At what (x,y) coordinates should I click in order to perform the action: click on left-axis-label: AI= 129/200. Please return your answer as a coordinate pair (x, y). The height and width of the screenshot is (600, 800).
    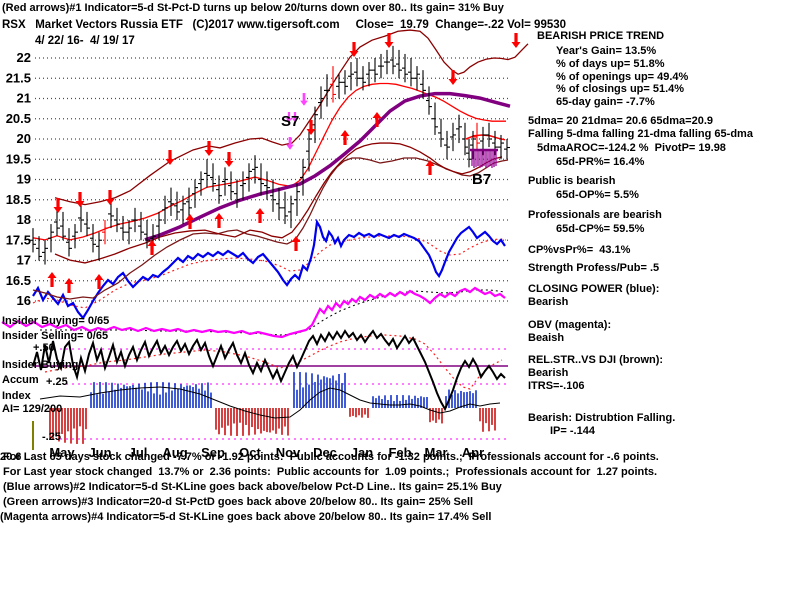
    Looking at the image, I should click on (32, 409).